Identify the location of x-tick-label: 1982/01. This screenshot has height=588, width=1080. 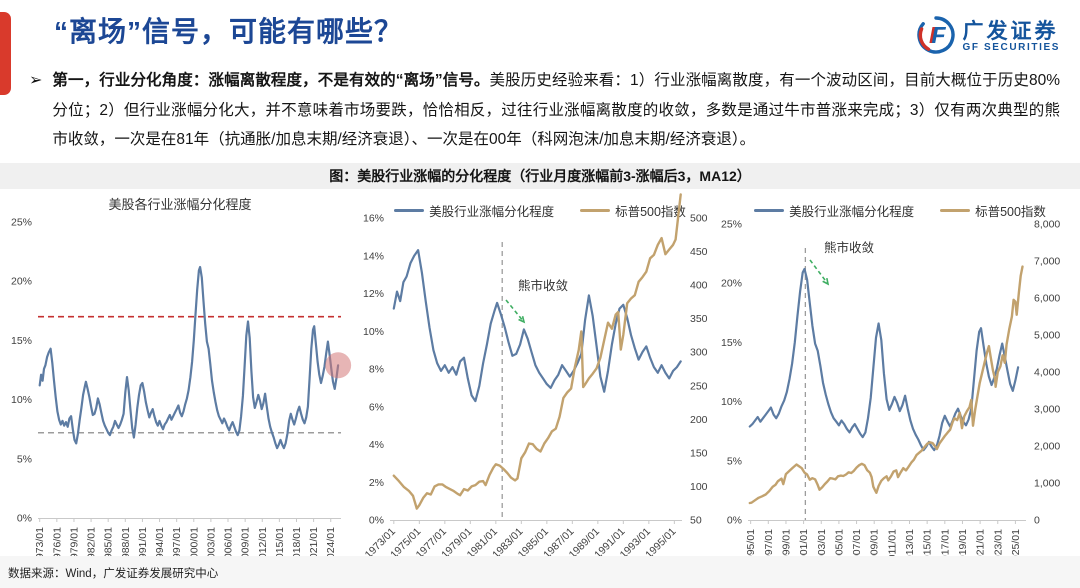
(92, 546).